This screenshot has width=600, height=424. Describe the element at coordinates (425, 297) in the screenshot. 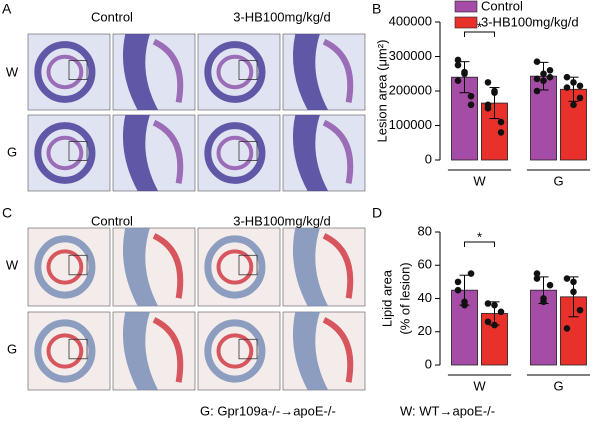

I see `y-tick-label: 40` at that location.